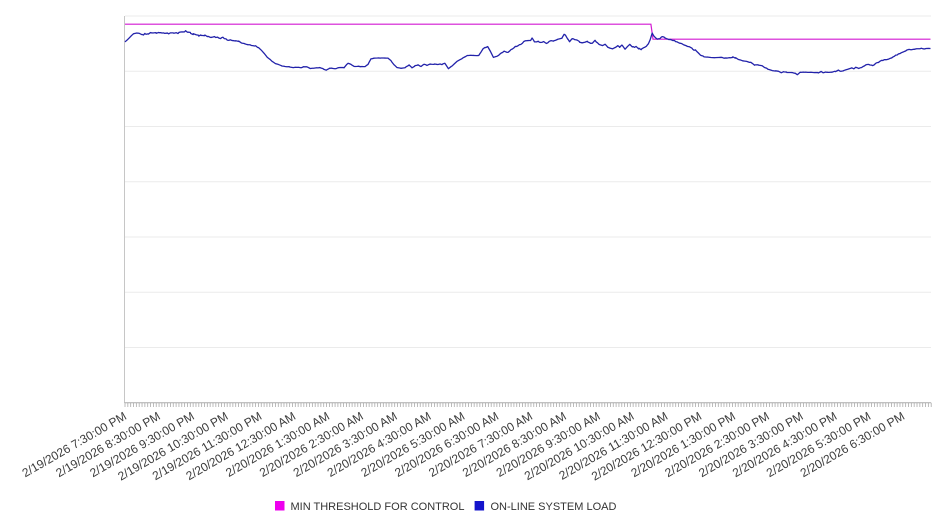 The image size is (946, 531). Describe the element at coordinates (378, 507) in the screenshot. I see `svg-text: MIN THRESHOLD FOR CONTROL` at that location.